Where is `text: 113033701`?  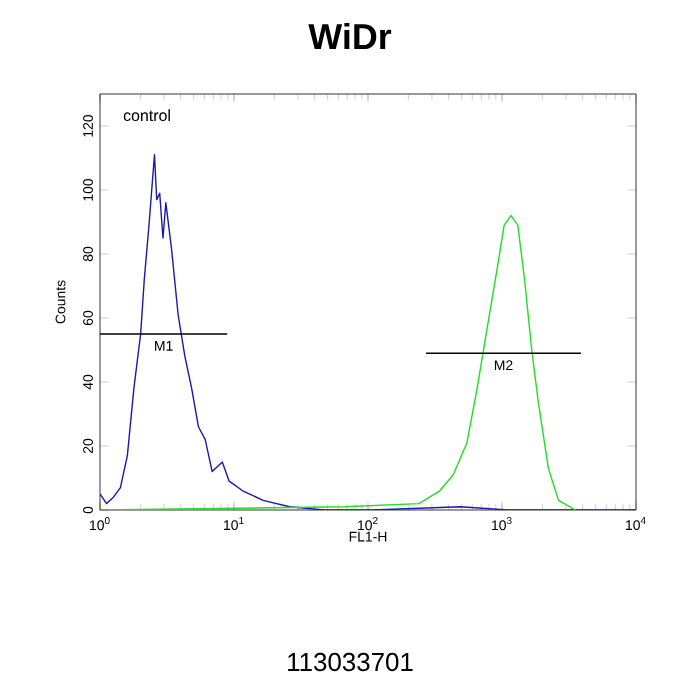 text: 113033701 is located at coordinates (350, 662).